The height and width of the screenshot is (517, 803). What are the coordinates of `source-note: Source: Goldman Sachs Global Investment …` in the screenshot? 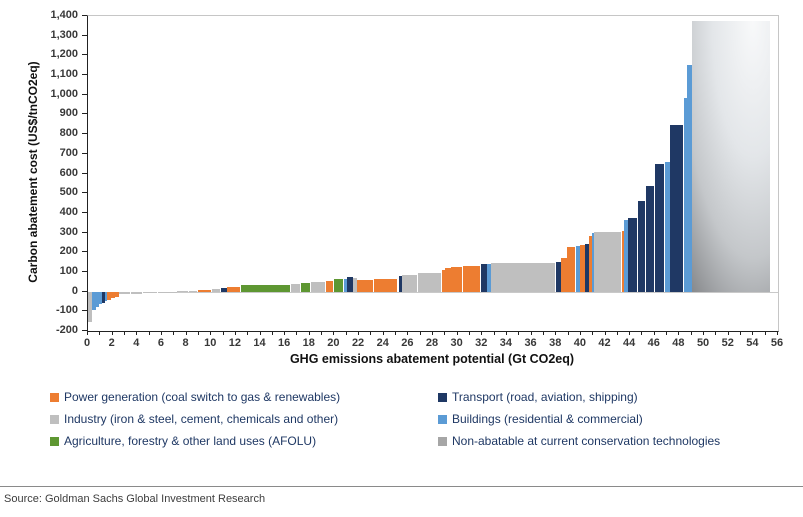 It's located at (135, 499).